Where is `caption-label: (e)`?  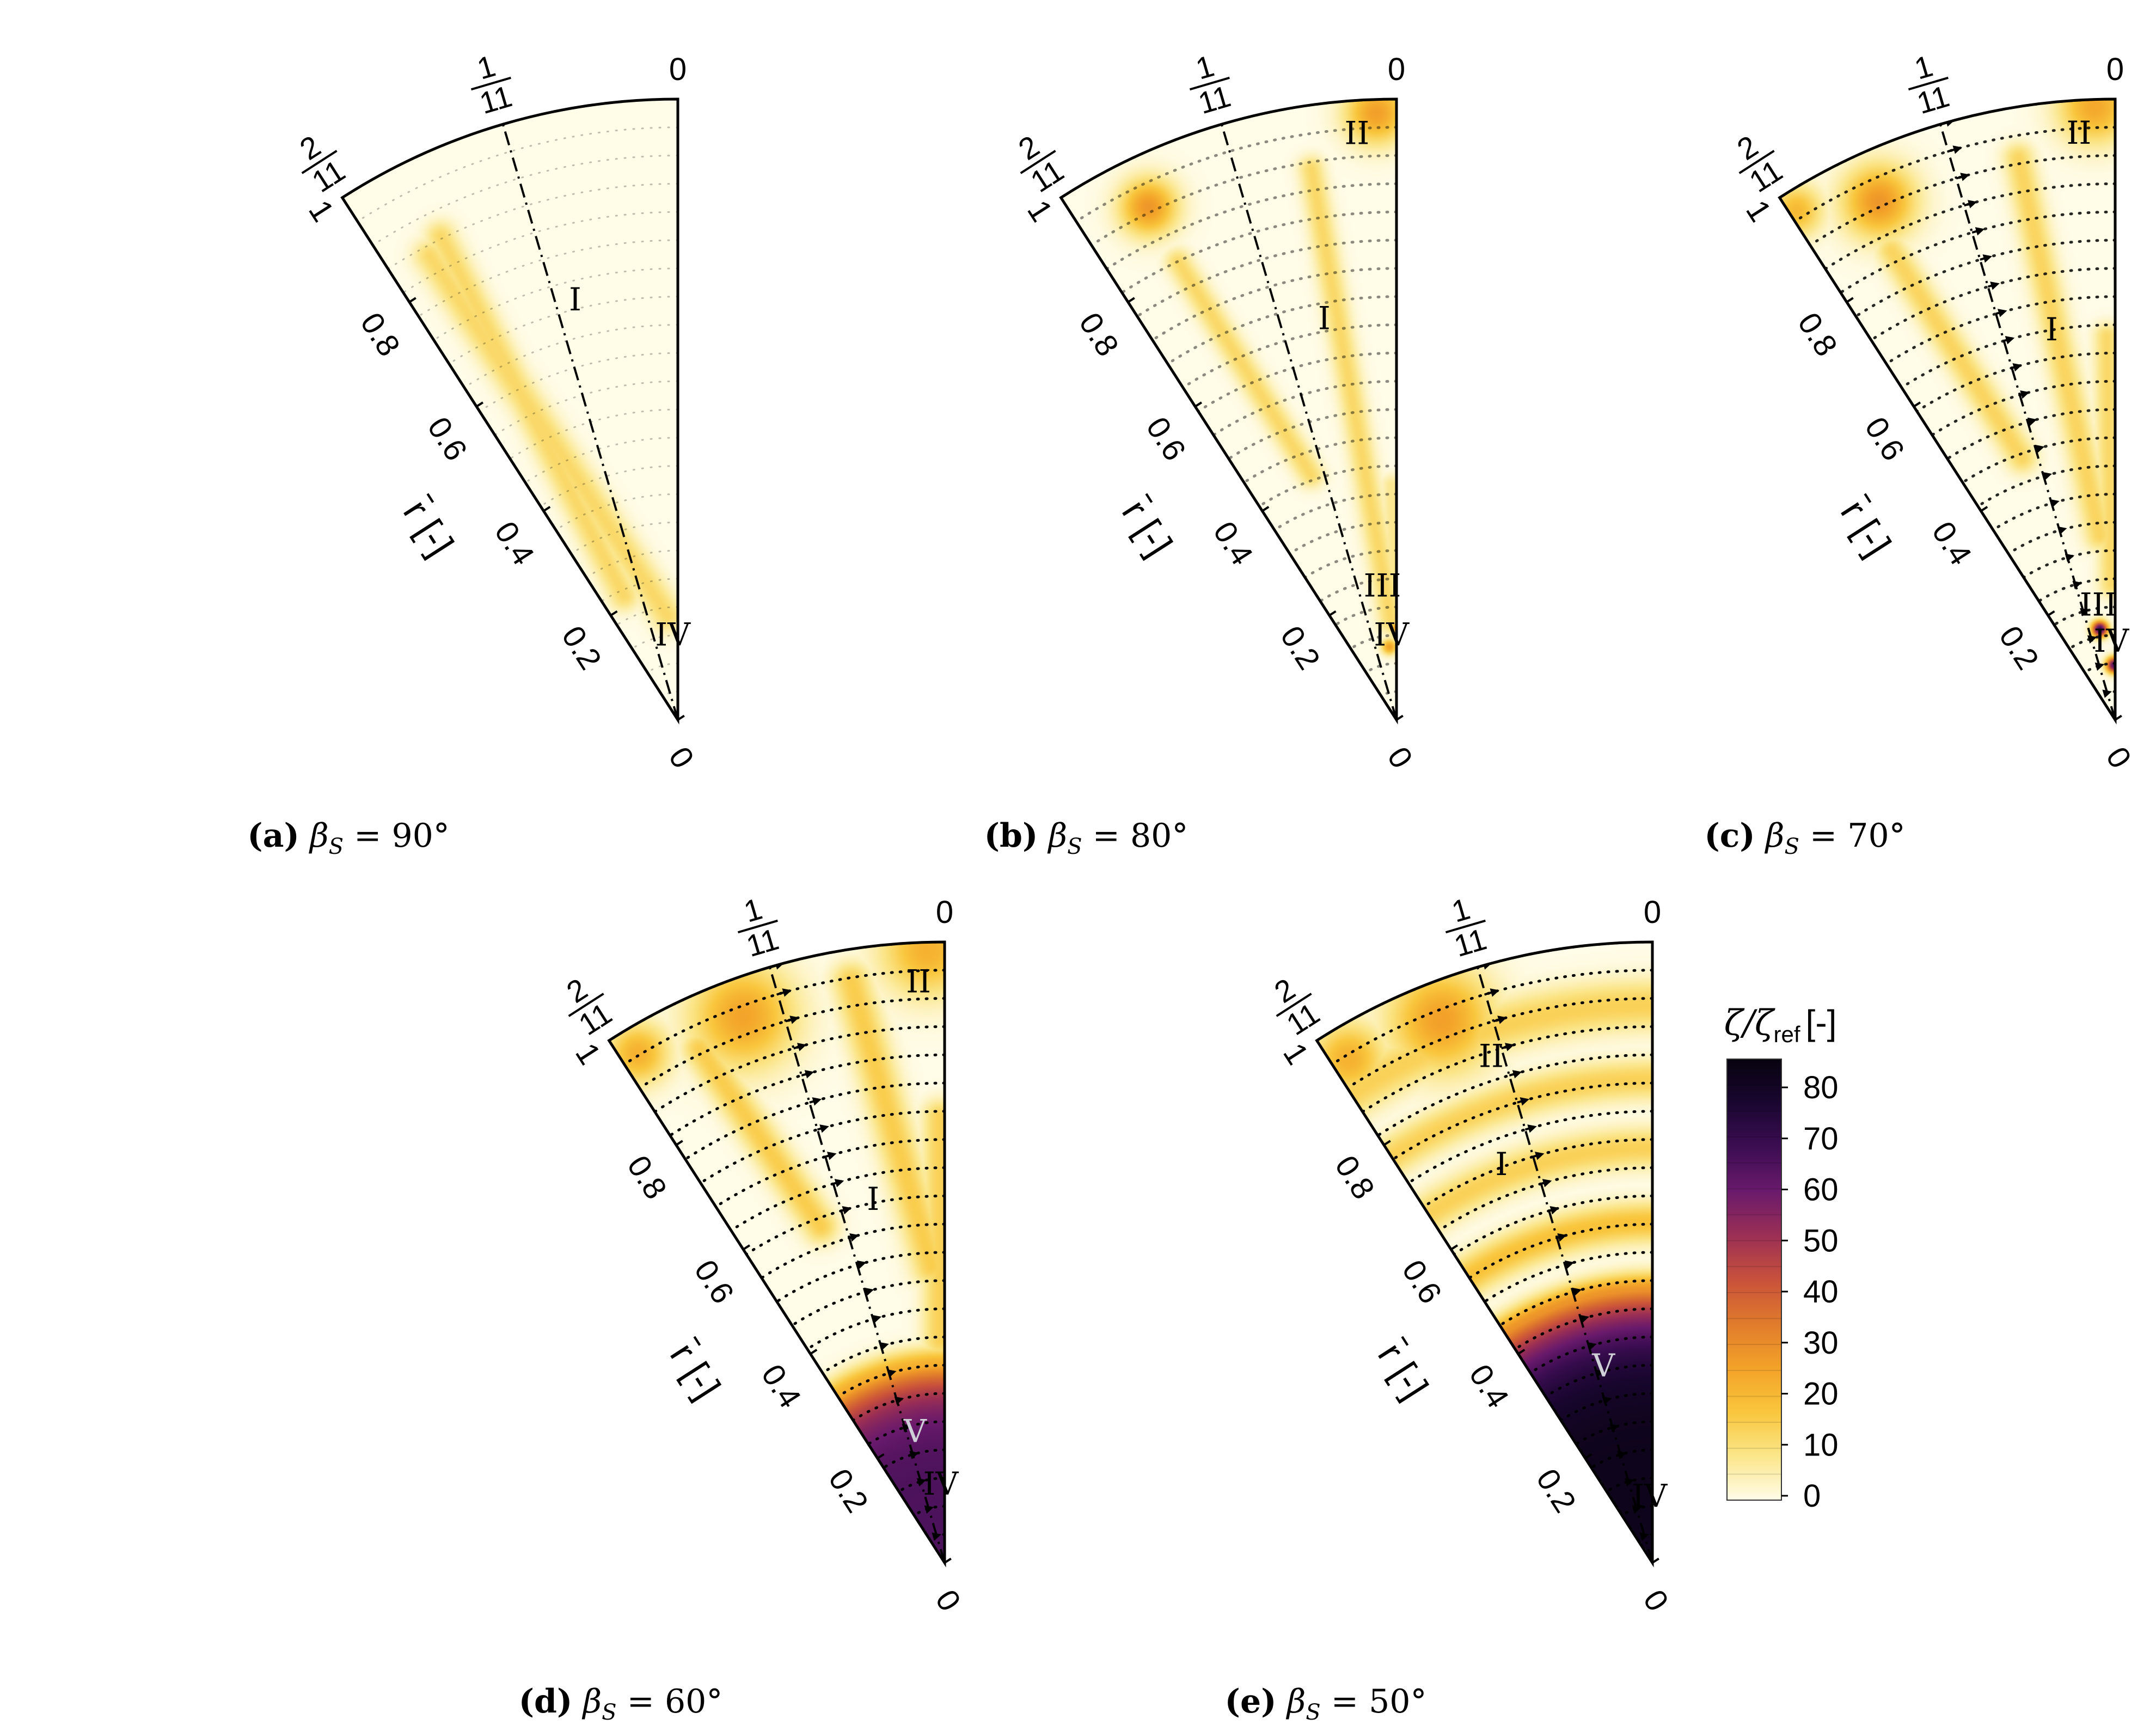
caption-label: (e) is located at coordinates (1251, 1702).